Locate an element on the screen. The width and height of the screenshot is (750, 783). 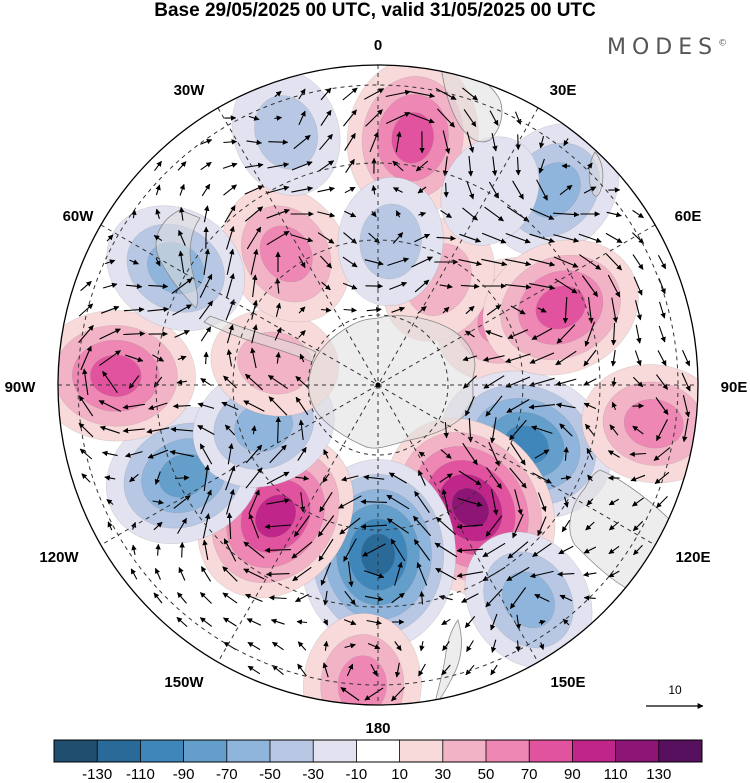
colorbar-label: 50 is located at coordinates (486, 774).